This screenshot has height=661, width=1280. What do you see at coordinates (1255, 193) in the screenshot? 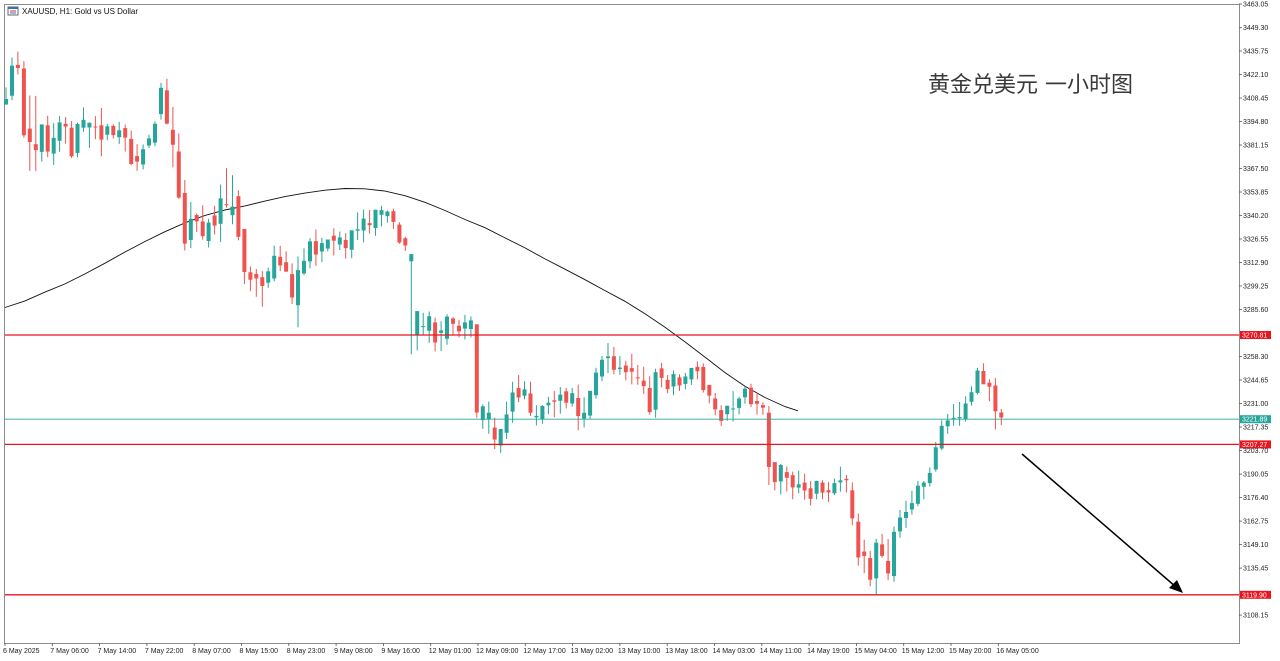
I see `price-tick-label: 3353.85` at bounding box center [1255, 193].